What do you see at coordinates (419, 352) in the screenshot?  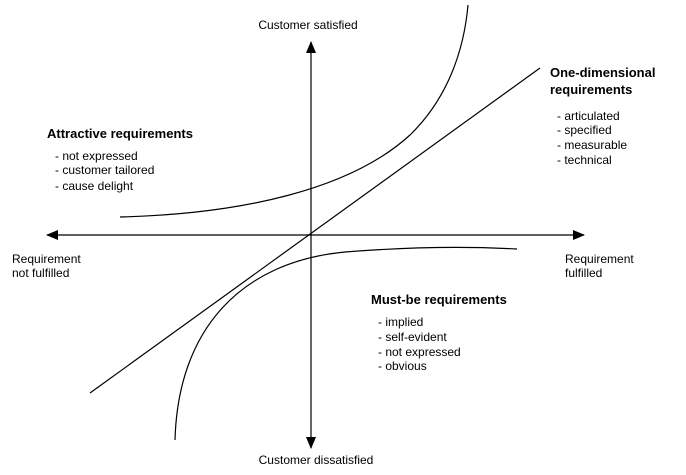 I see `must-be-item: - not expressed` at bounding box center [419, 352].